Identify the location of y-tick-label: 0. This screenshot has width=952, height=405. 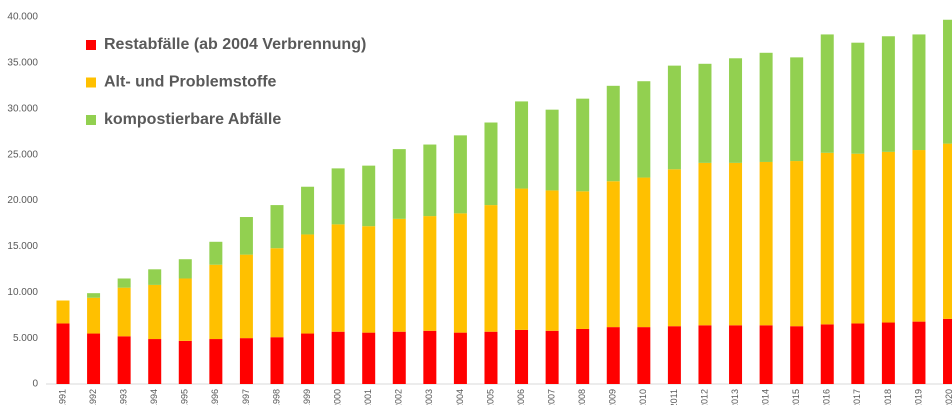
(35, 384).